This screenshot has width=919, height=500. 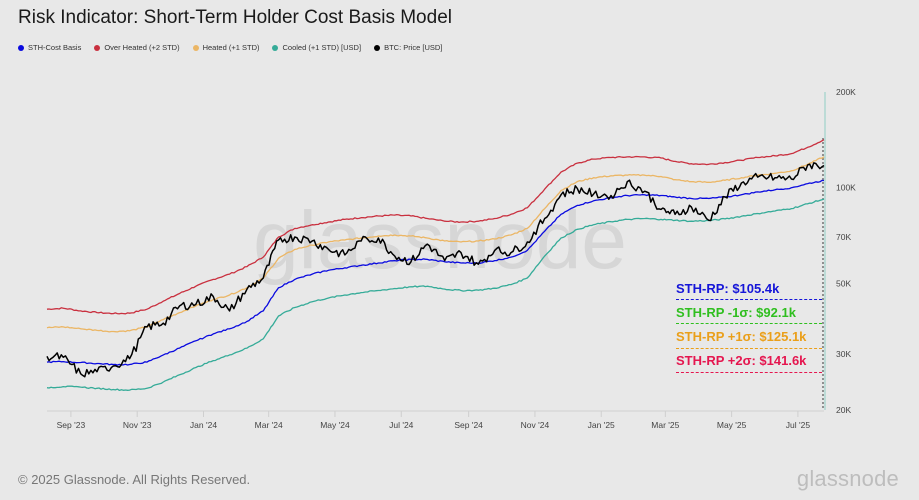 I want to click on legend-item-btc-price: BTC: Price [USD], so click(x=408, y=47).